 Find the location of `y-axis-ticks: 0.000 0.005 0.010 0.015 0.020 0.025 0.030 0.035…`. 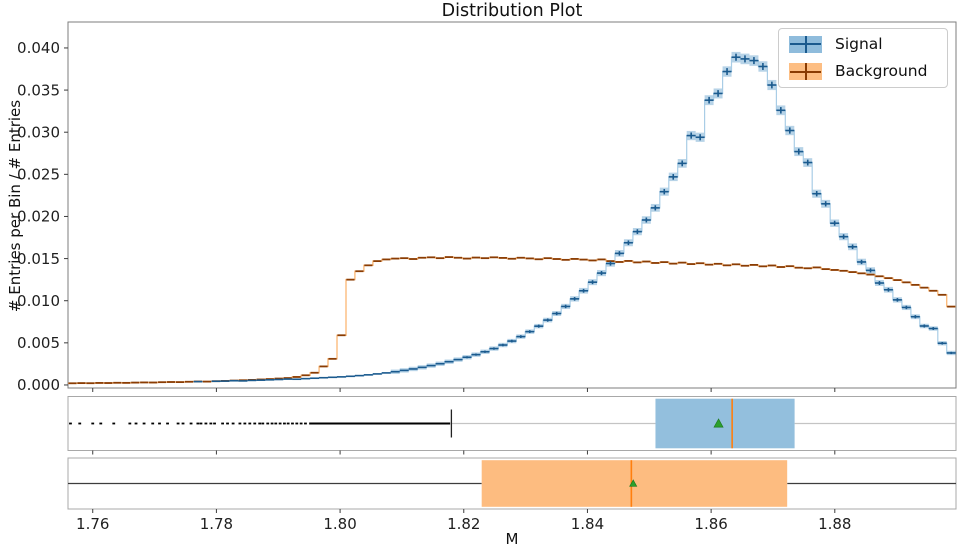

y-axis-ticks: 0.000 0.005 0.010 0.015 0.020 0.025 0.030 0.035… is located at coordinates (42, 216).